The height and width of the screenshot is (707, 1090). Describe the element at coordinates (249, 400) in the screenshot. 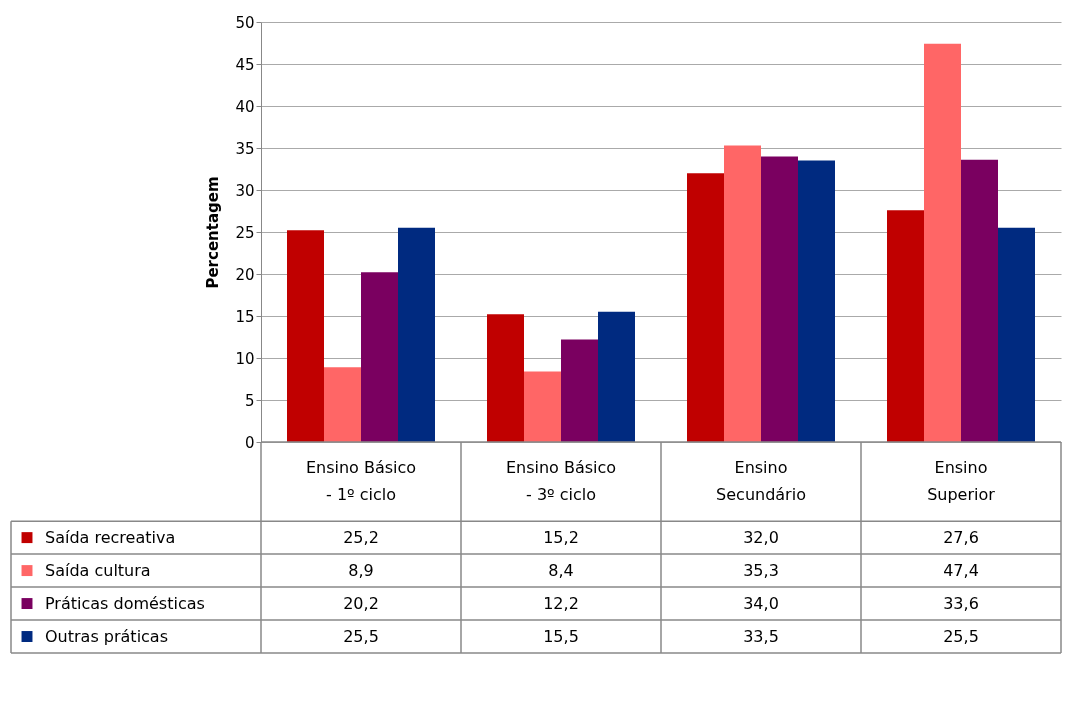

I see `y-tick-label: 5` at that location.